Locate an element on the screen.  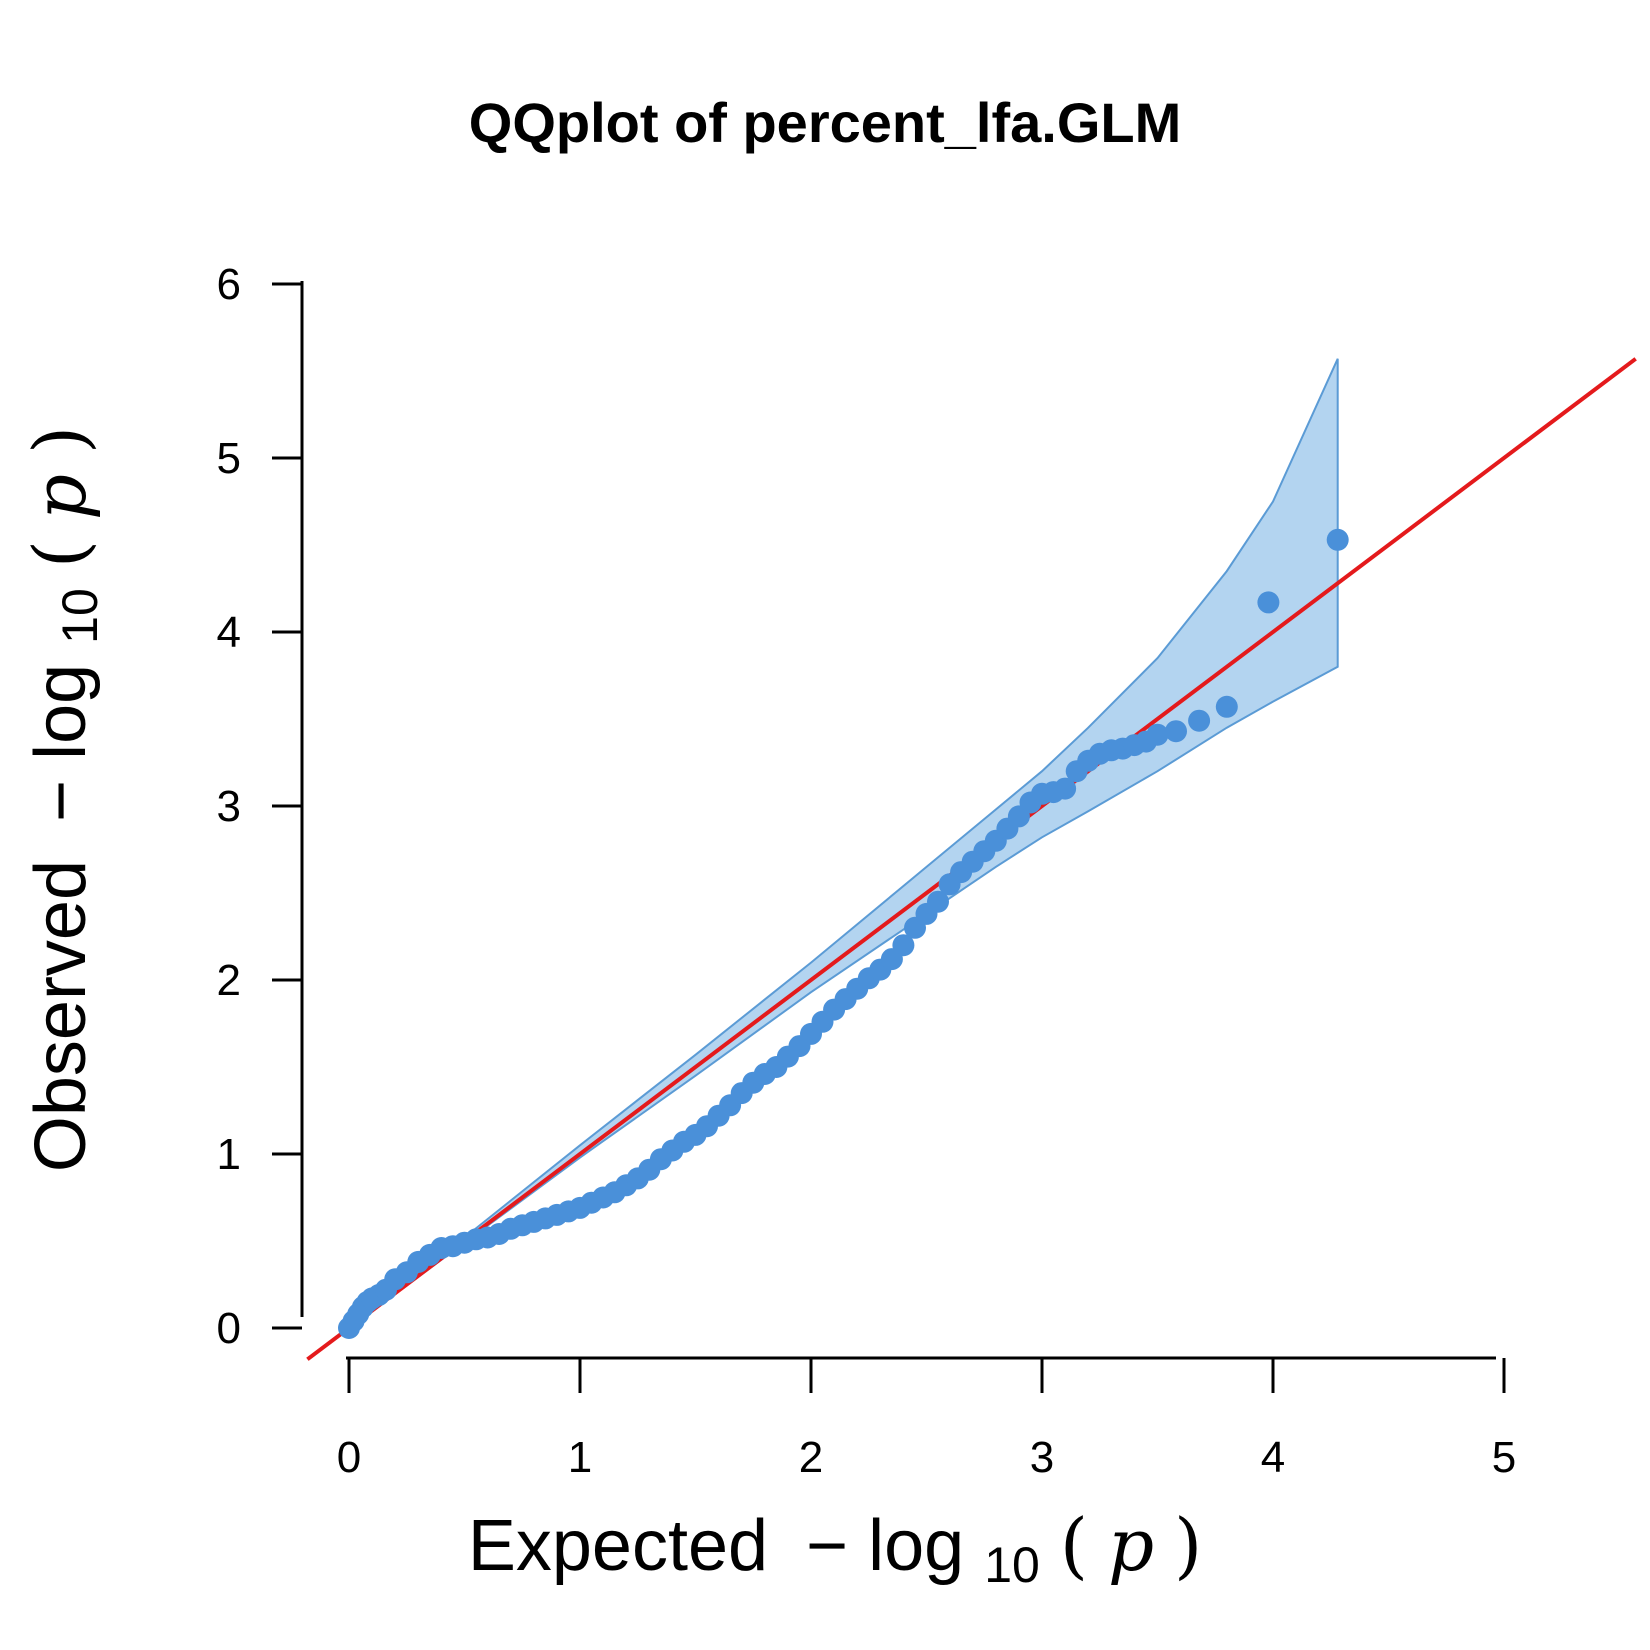
x-tick-label-2: 2 is located at coordinates (811, 1457).